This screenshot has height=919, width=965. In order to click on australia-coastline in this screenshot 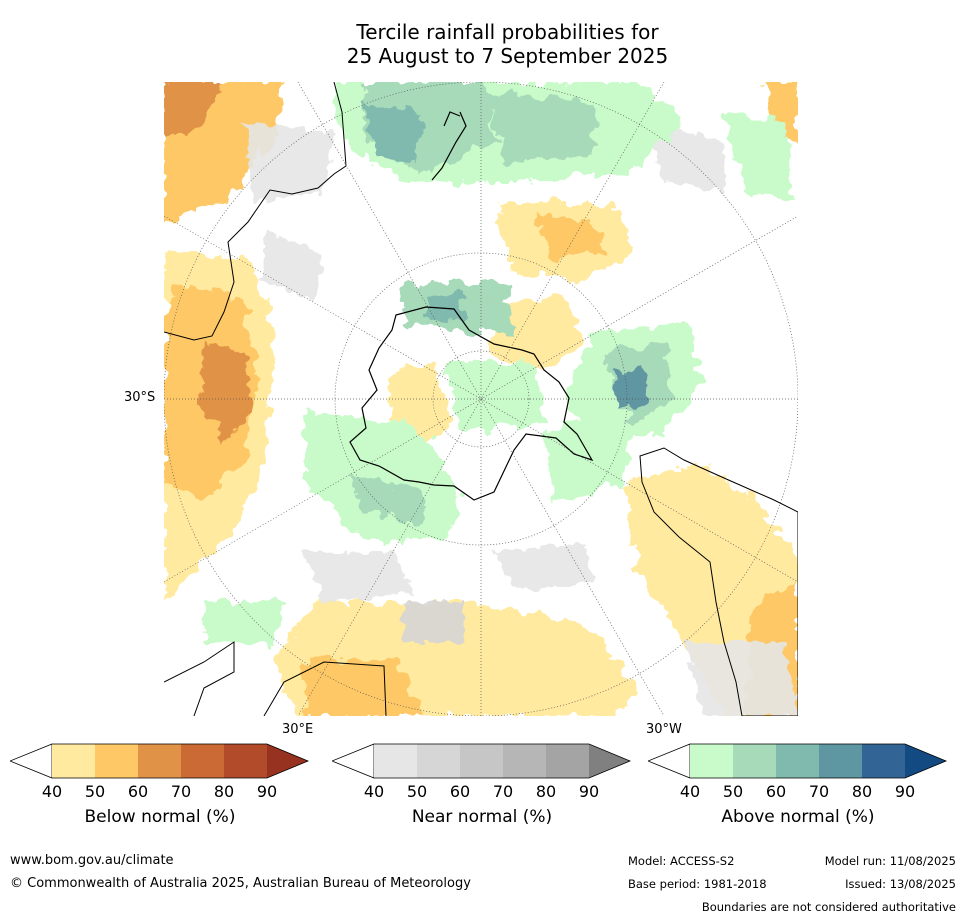, I will do `click(255, 211)`.